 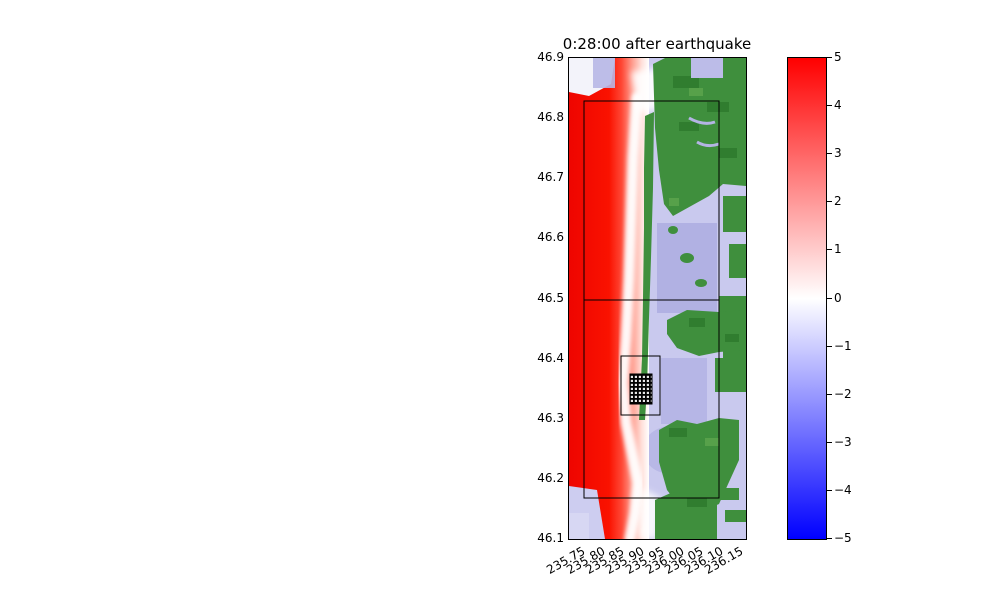 I want to click on terrain-texture-light, so click(x=694, y=267).